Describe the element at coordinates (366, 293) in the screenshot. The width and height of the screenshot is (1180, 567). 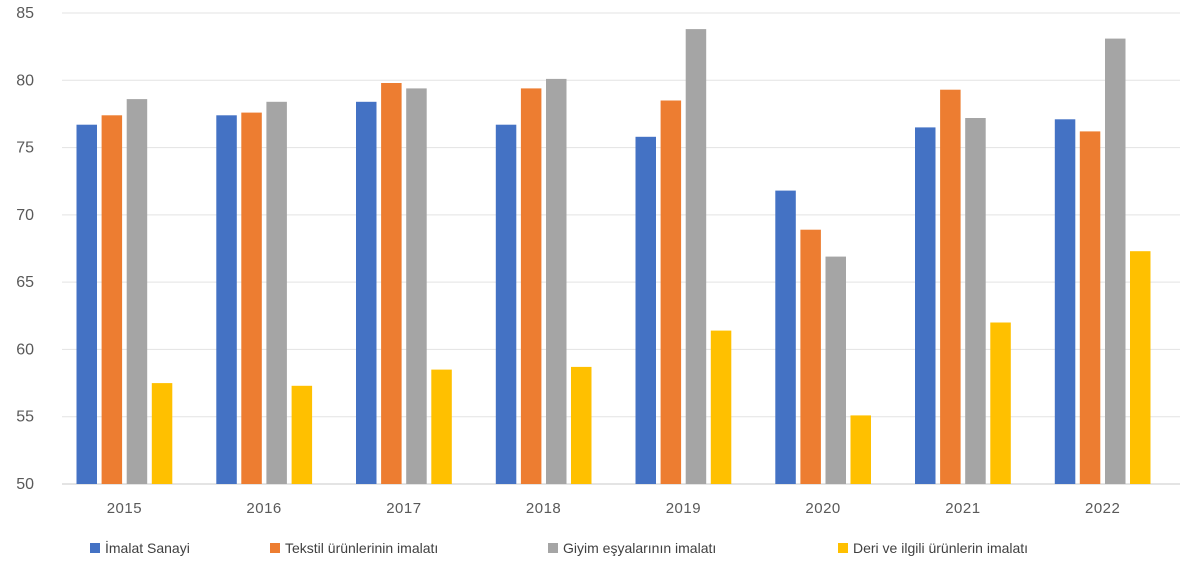
I see `bar-1-2017` at that location.